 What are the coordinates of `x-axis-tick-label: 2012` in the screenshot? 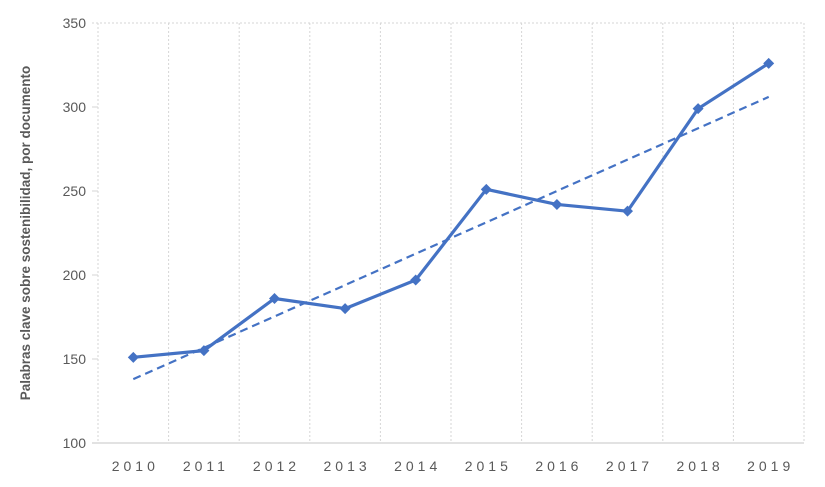 It's located at (276, 466).